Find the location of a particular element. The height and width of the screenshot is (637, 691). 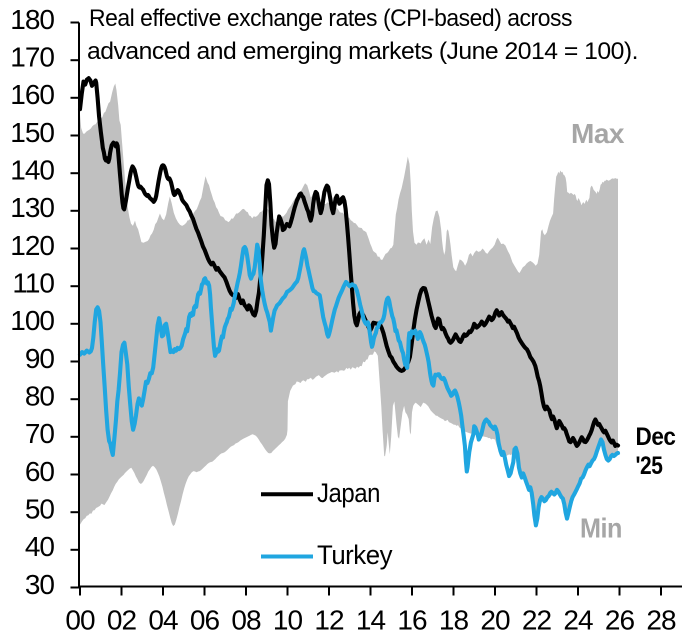

svg-text: 28 is located at coordinates (661, 620).